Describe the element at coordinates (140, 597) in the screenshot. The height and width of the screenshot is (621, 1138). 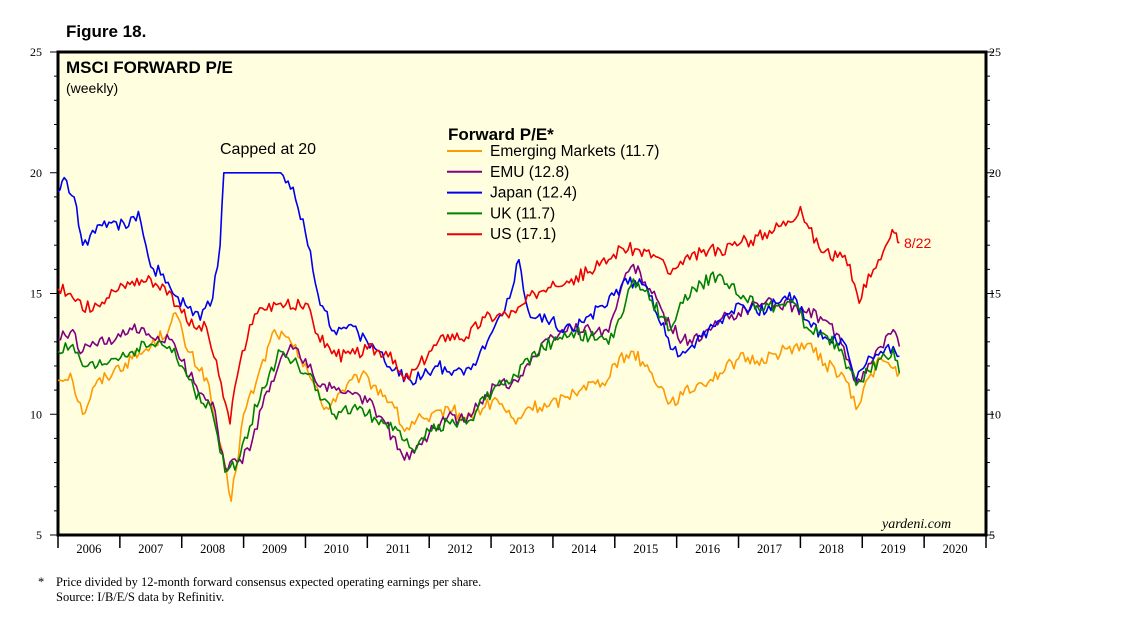
I see `footnote-source: Source: I/B/E/S data by Refinitiv.` at that location.